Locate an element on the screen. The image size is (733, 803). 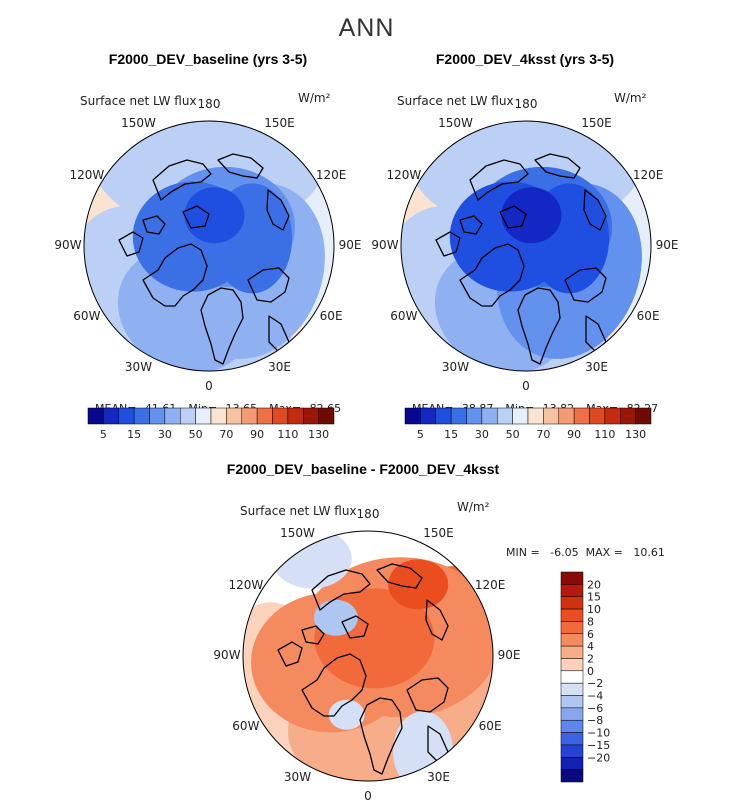
lon-label: 150E is located at coordinates (279, 122).